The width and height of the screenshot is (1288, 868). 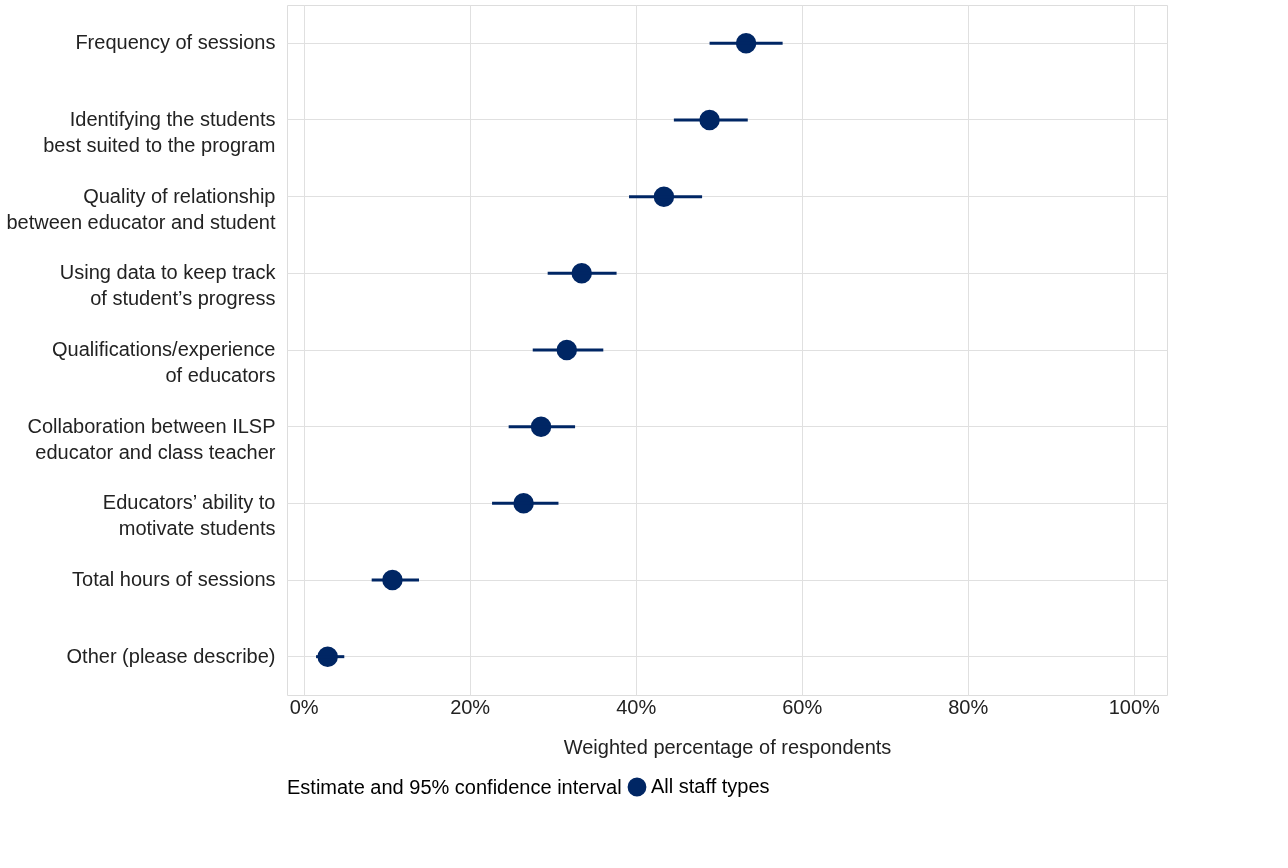 What do you see at coordinates (470, 706) in the screenshot?
I see `x-tick-label: 20%` at bounding box center [470, 706].